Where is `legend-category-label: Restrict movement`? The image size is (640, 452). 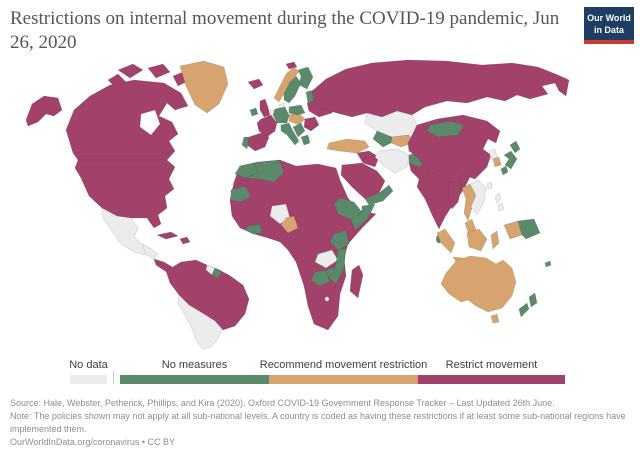
legend-category-label: Restrict movement is located at coordinates (491, 365).